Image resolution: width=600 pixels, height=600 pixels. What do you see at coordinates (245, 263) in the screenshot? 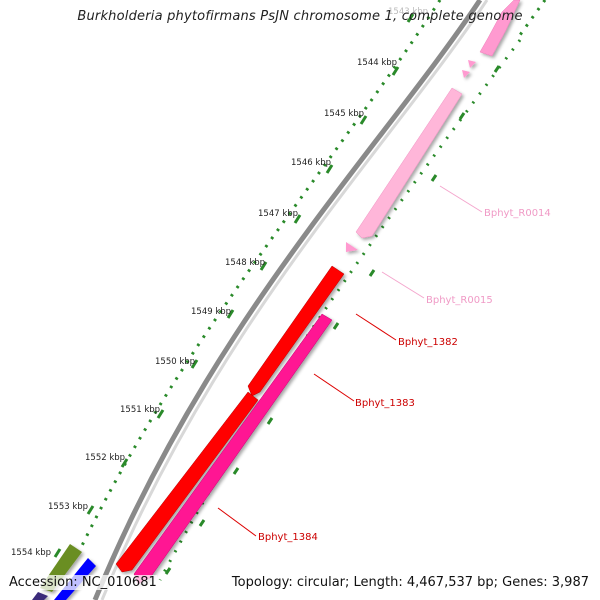
I see `tick-label-1548: 1548 kbp` at bounding box center [245, 263].